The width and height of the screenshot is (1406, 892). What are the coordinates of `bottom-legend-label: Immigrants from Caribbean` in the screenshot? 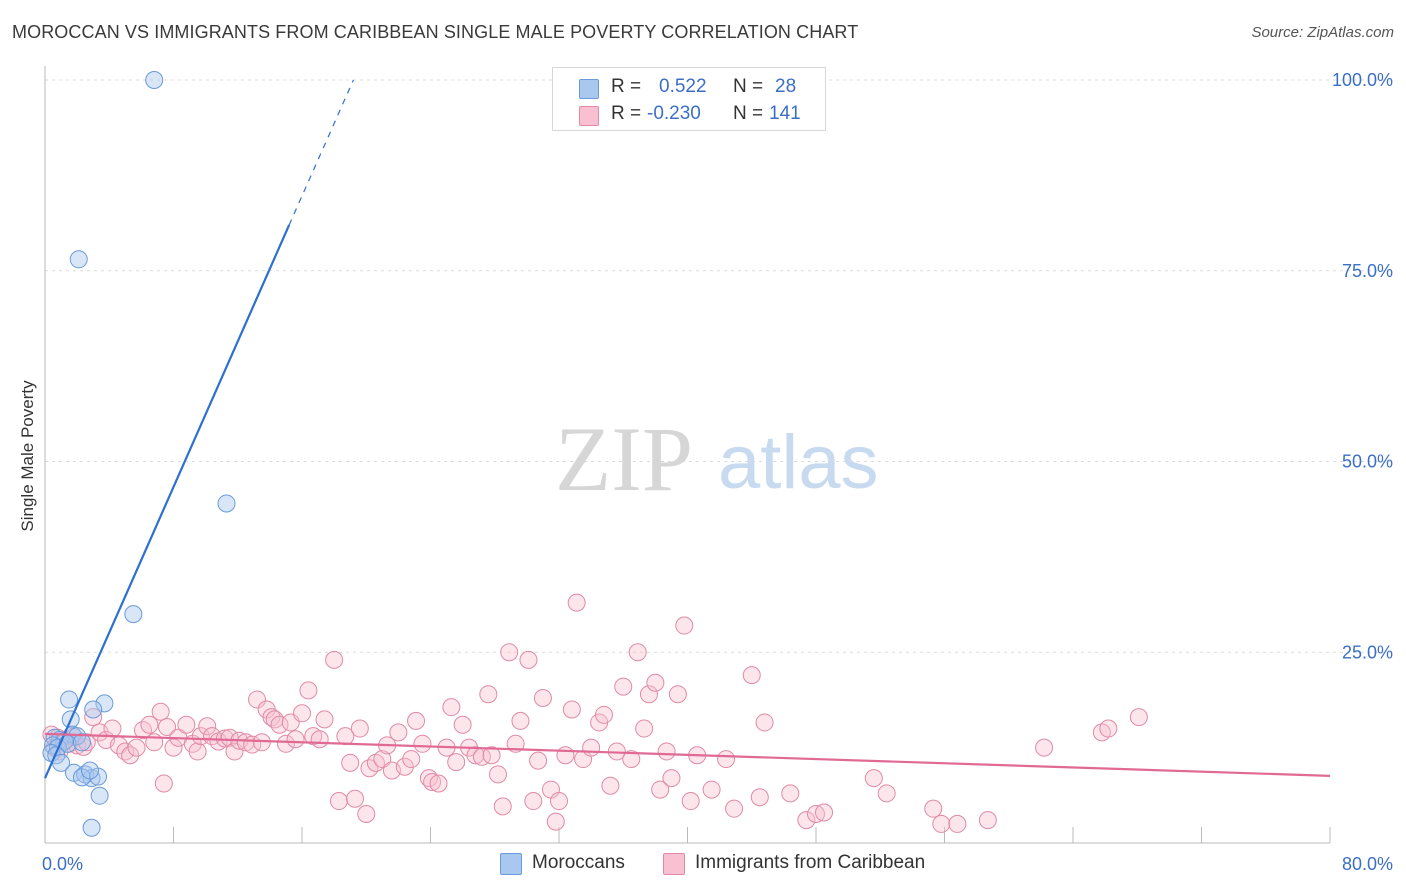 It's located at (810, 862).